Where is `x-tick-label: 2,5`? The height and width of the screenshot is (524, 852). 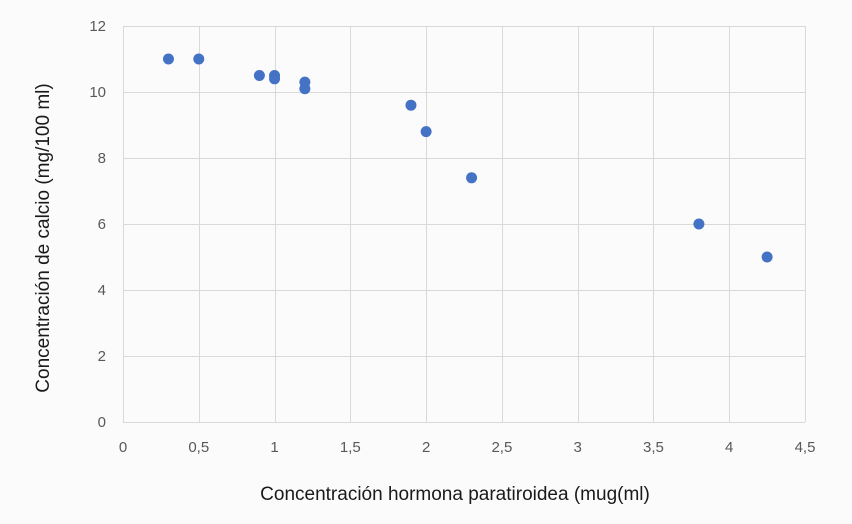 x-tick-label: 2,5 is located at coordinates (501, 447).